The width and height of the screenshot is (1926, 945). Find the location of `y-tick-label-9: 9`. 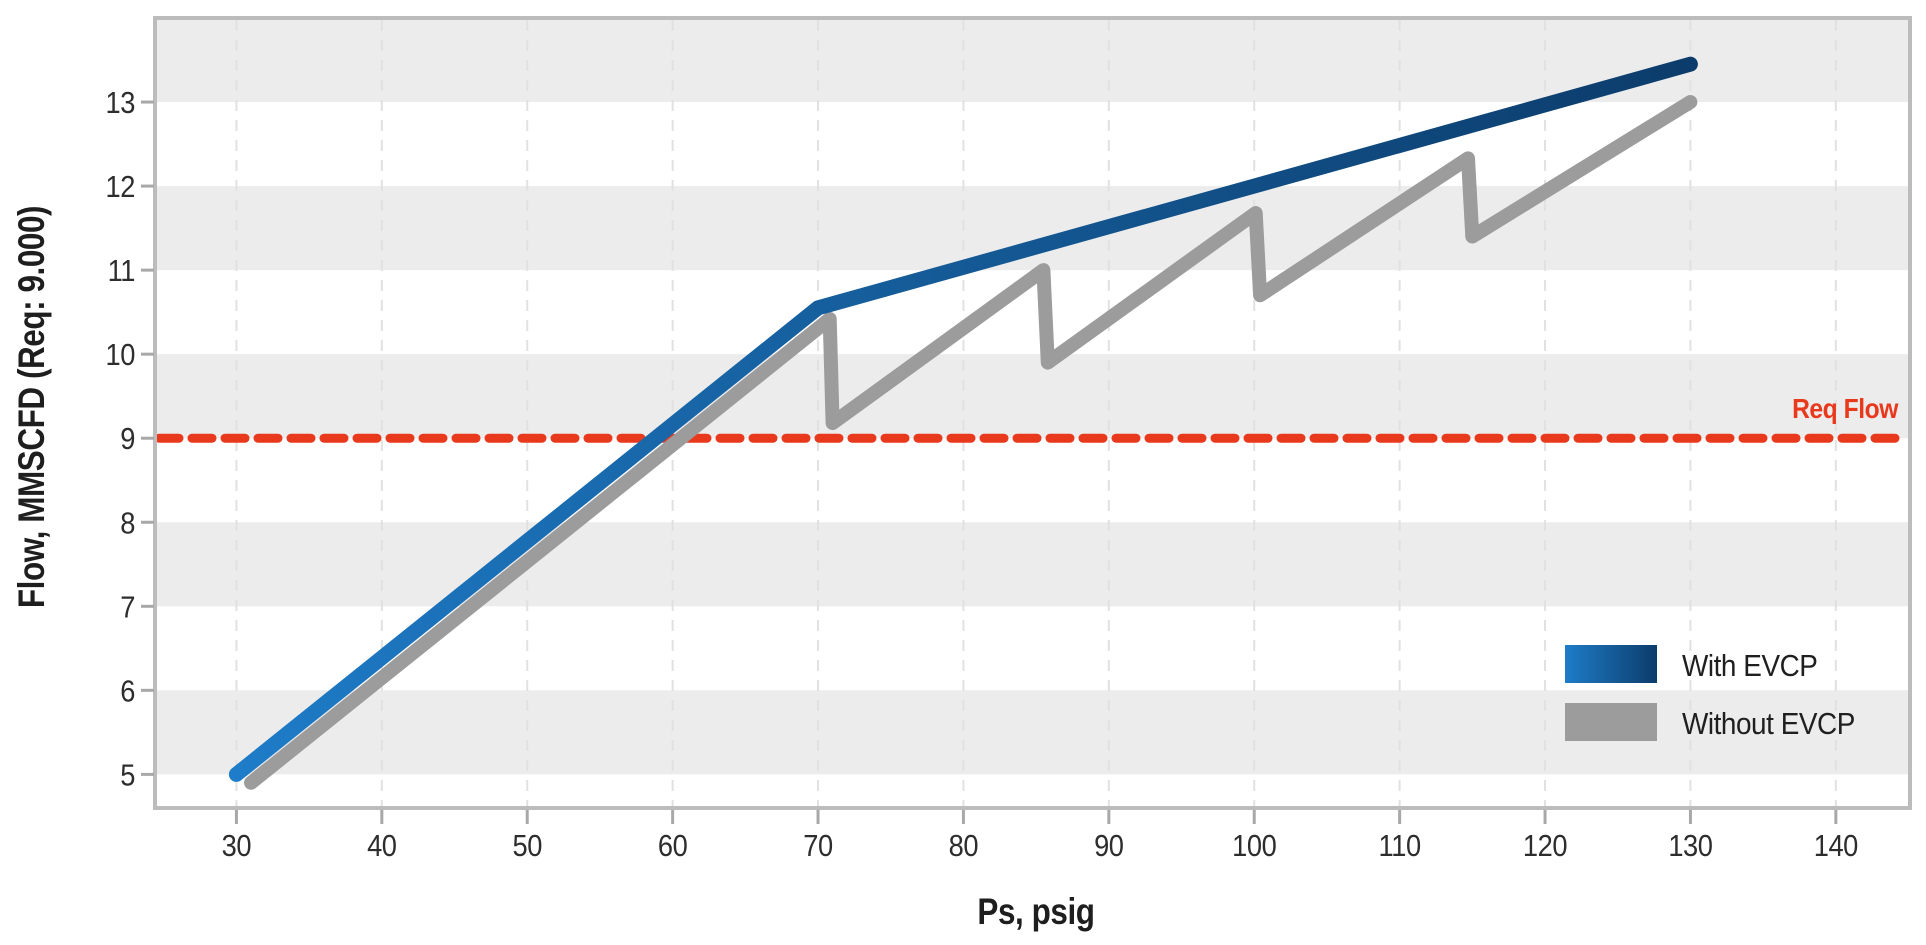

y-tick-label-9: 9 is located at coordinates (127, 440).